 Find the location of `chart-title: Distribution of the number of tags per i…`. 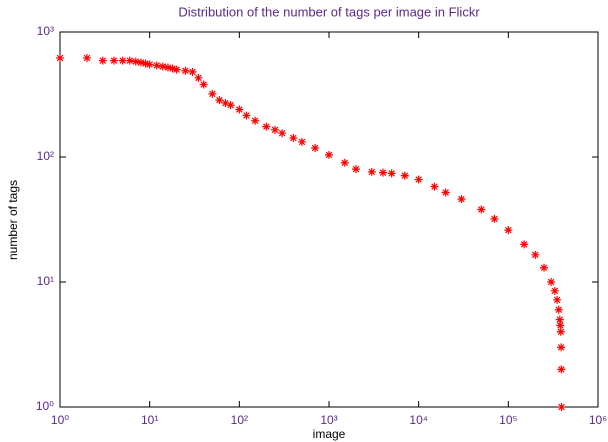

chart-title: Distribution of the number of tags per i… is located at coordinates (329, 11).